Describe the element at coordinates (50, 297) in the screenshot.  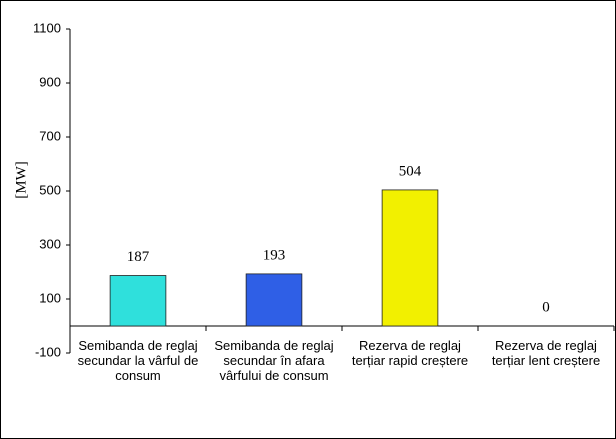
I see `y-tick-label: 100` at that location.